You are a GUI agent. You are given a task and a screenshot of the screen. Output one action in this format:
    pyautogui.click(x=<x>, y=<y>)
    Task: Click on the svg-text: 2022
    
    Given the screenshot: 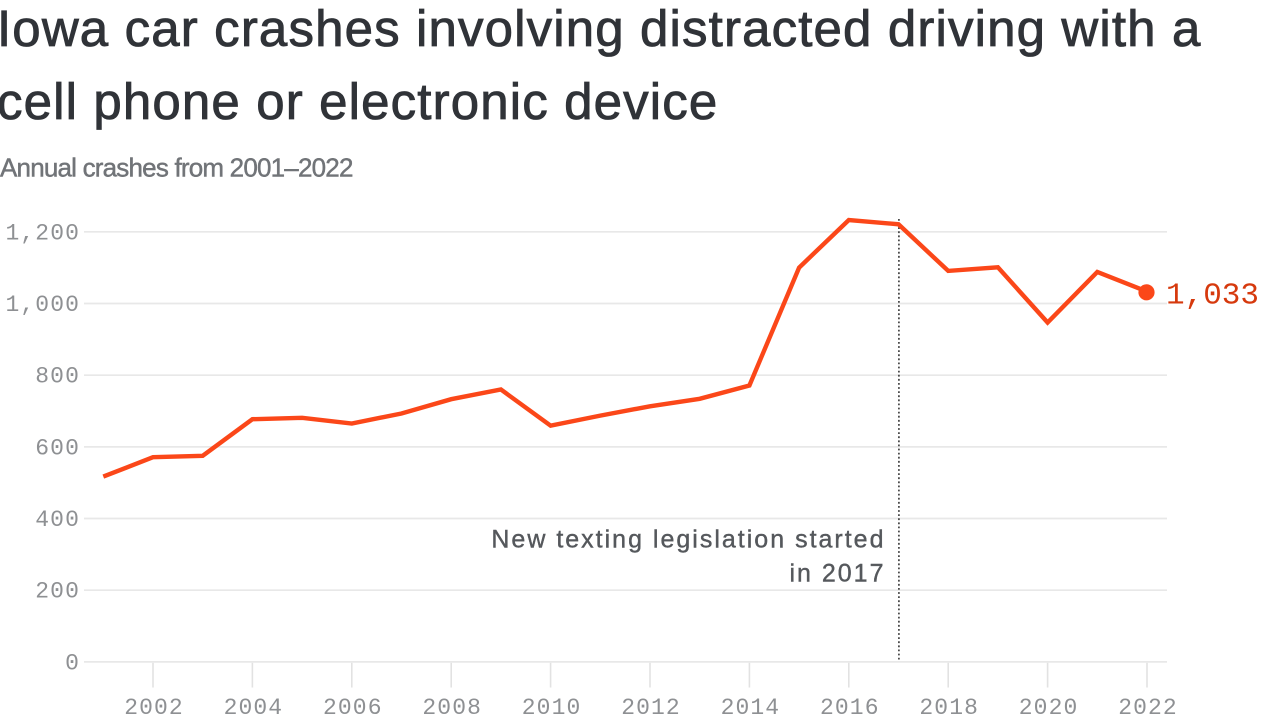 What is the action you would take?
    pyautogui.click(x=1148, y=707)
    